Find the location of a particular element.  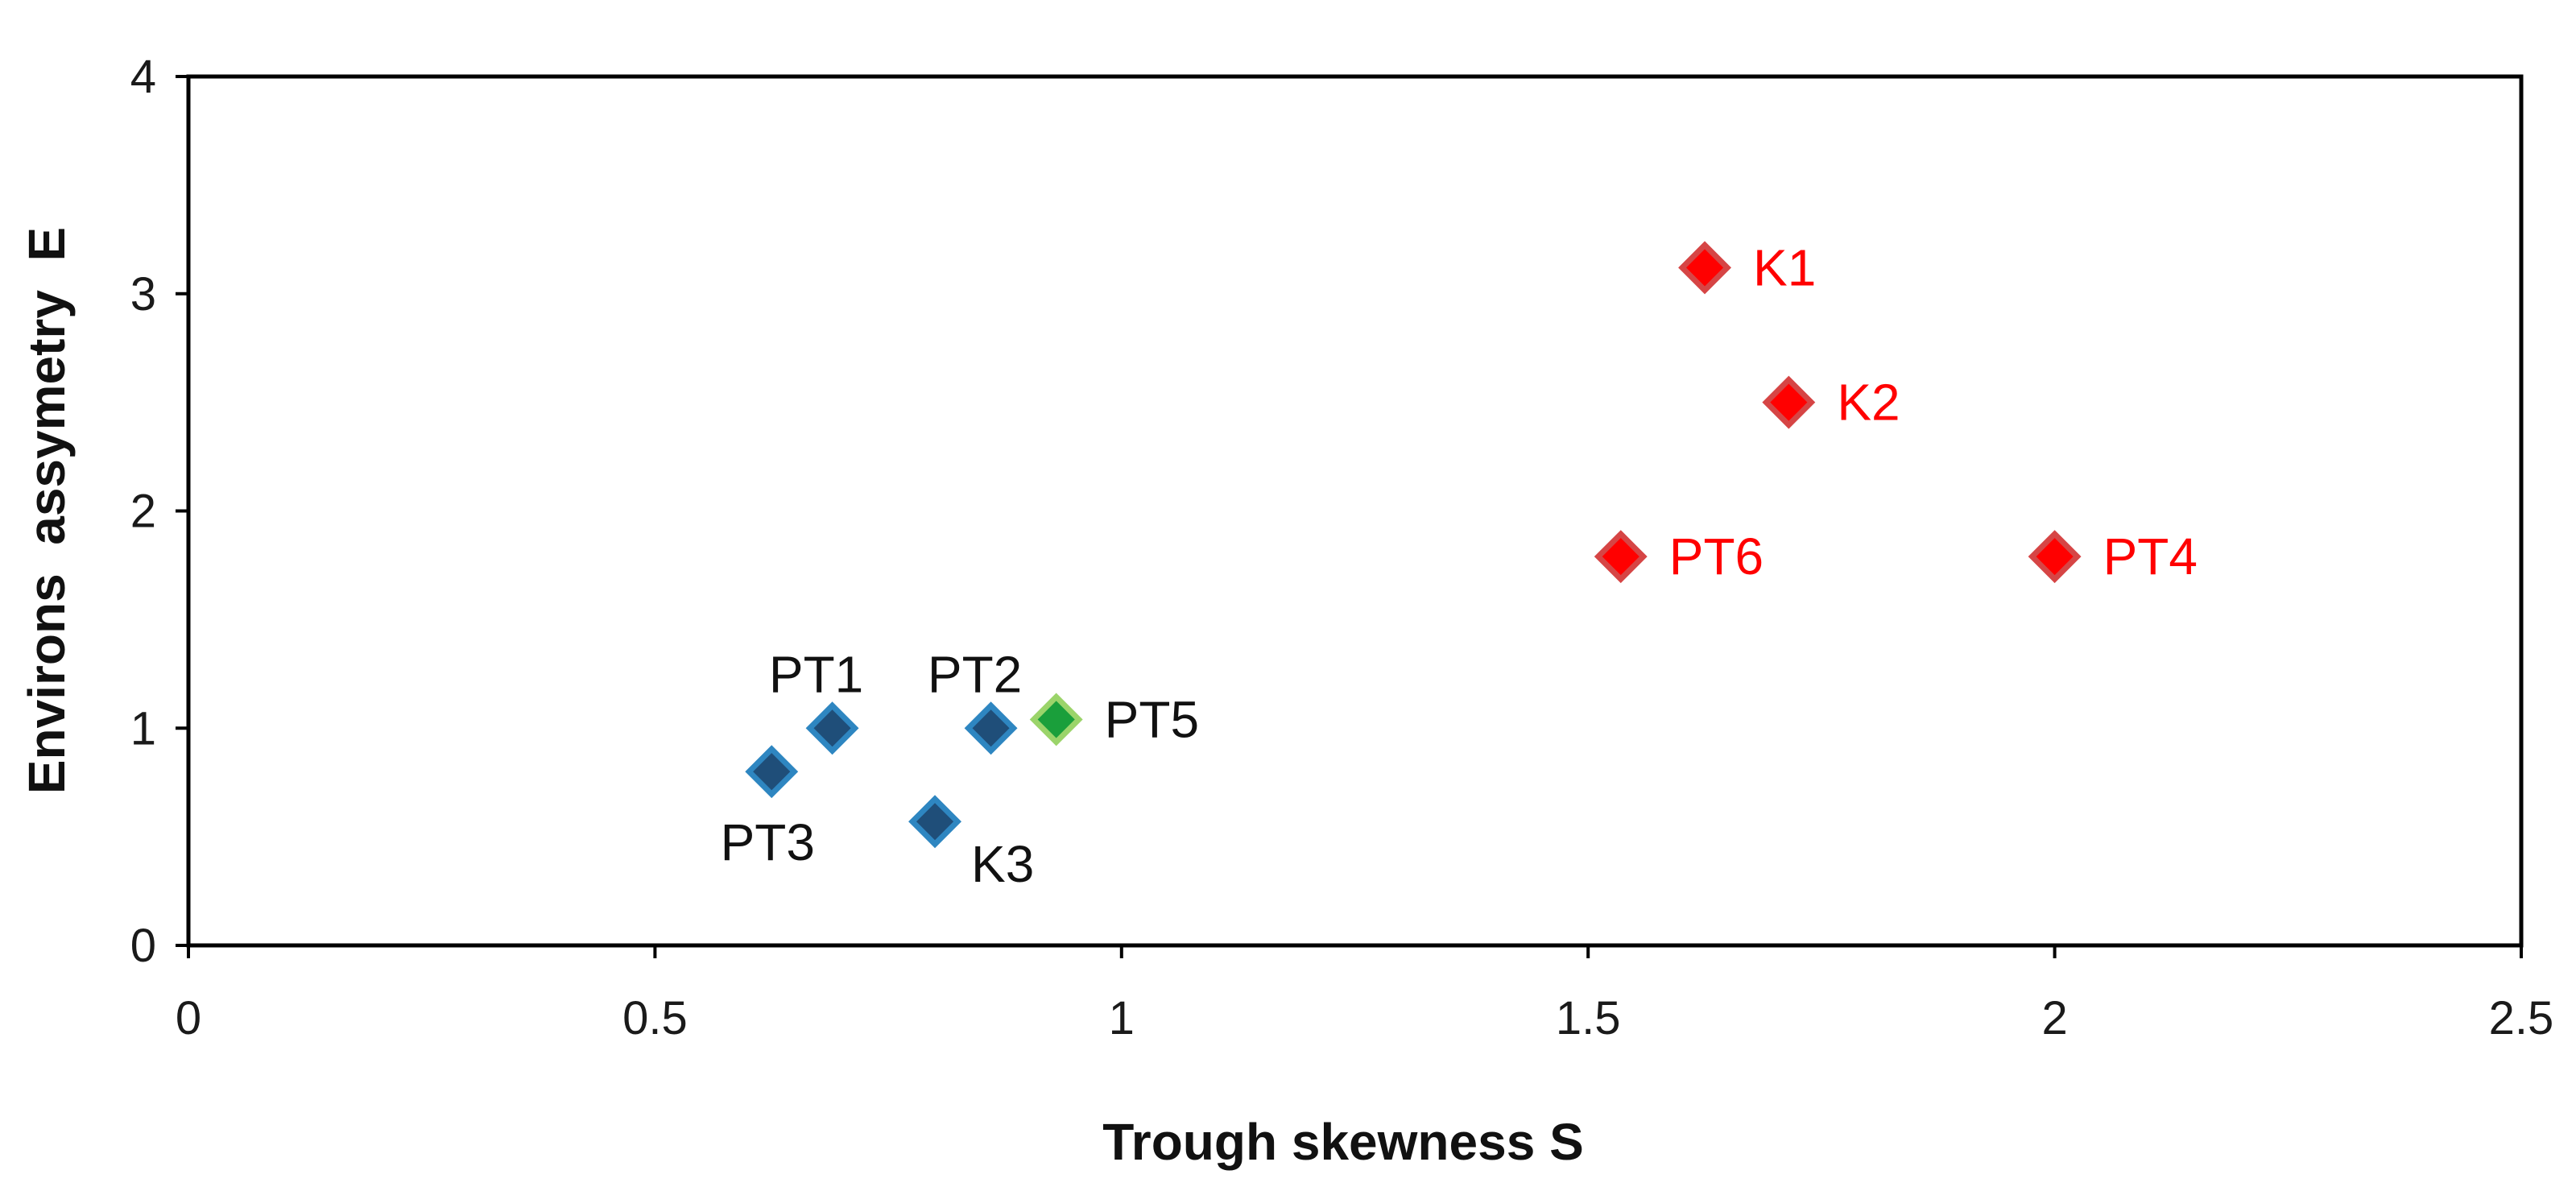

x-tick-label: 0.5 is located at coordinates (655, 1018).